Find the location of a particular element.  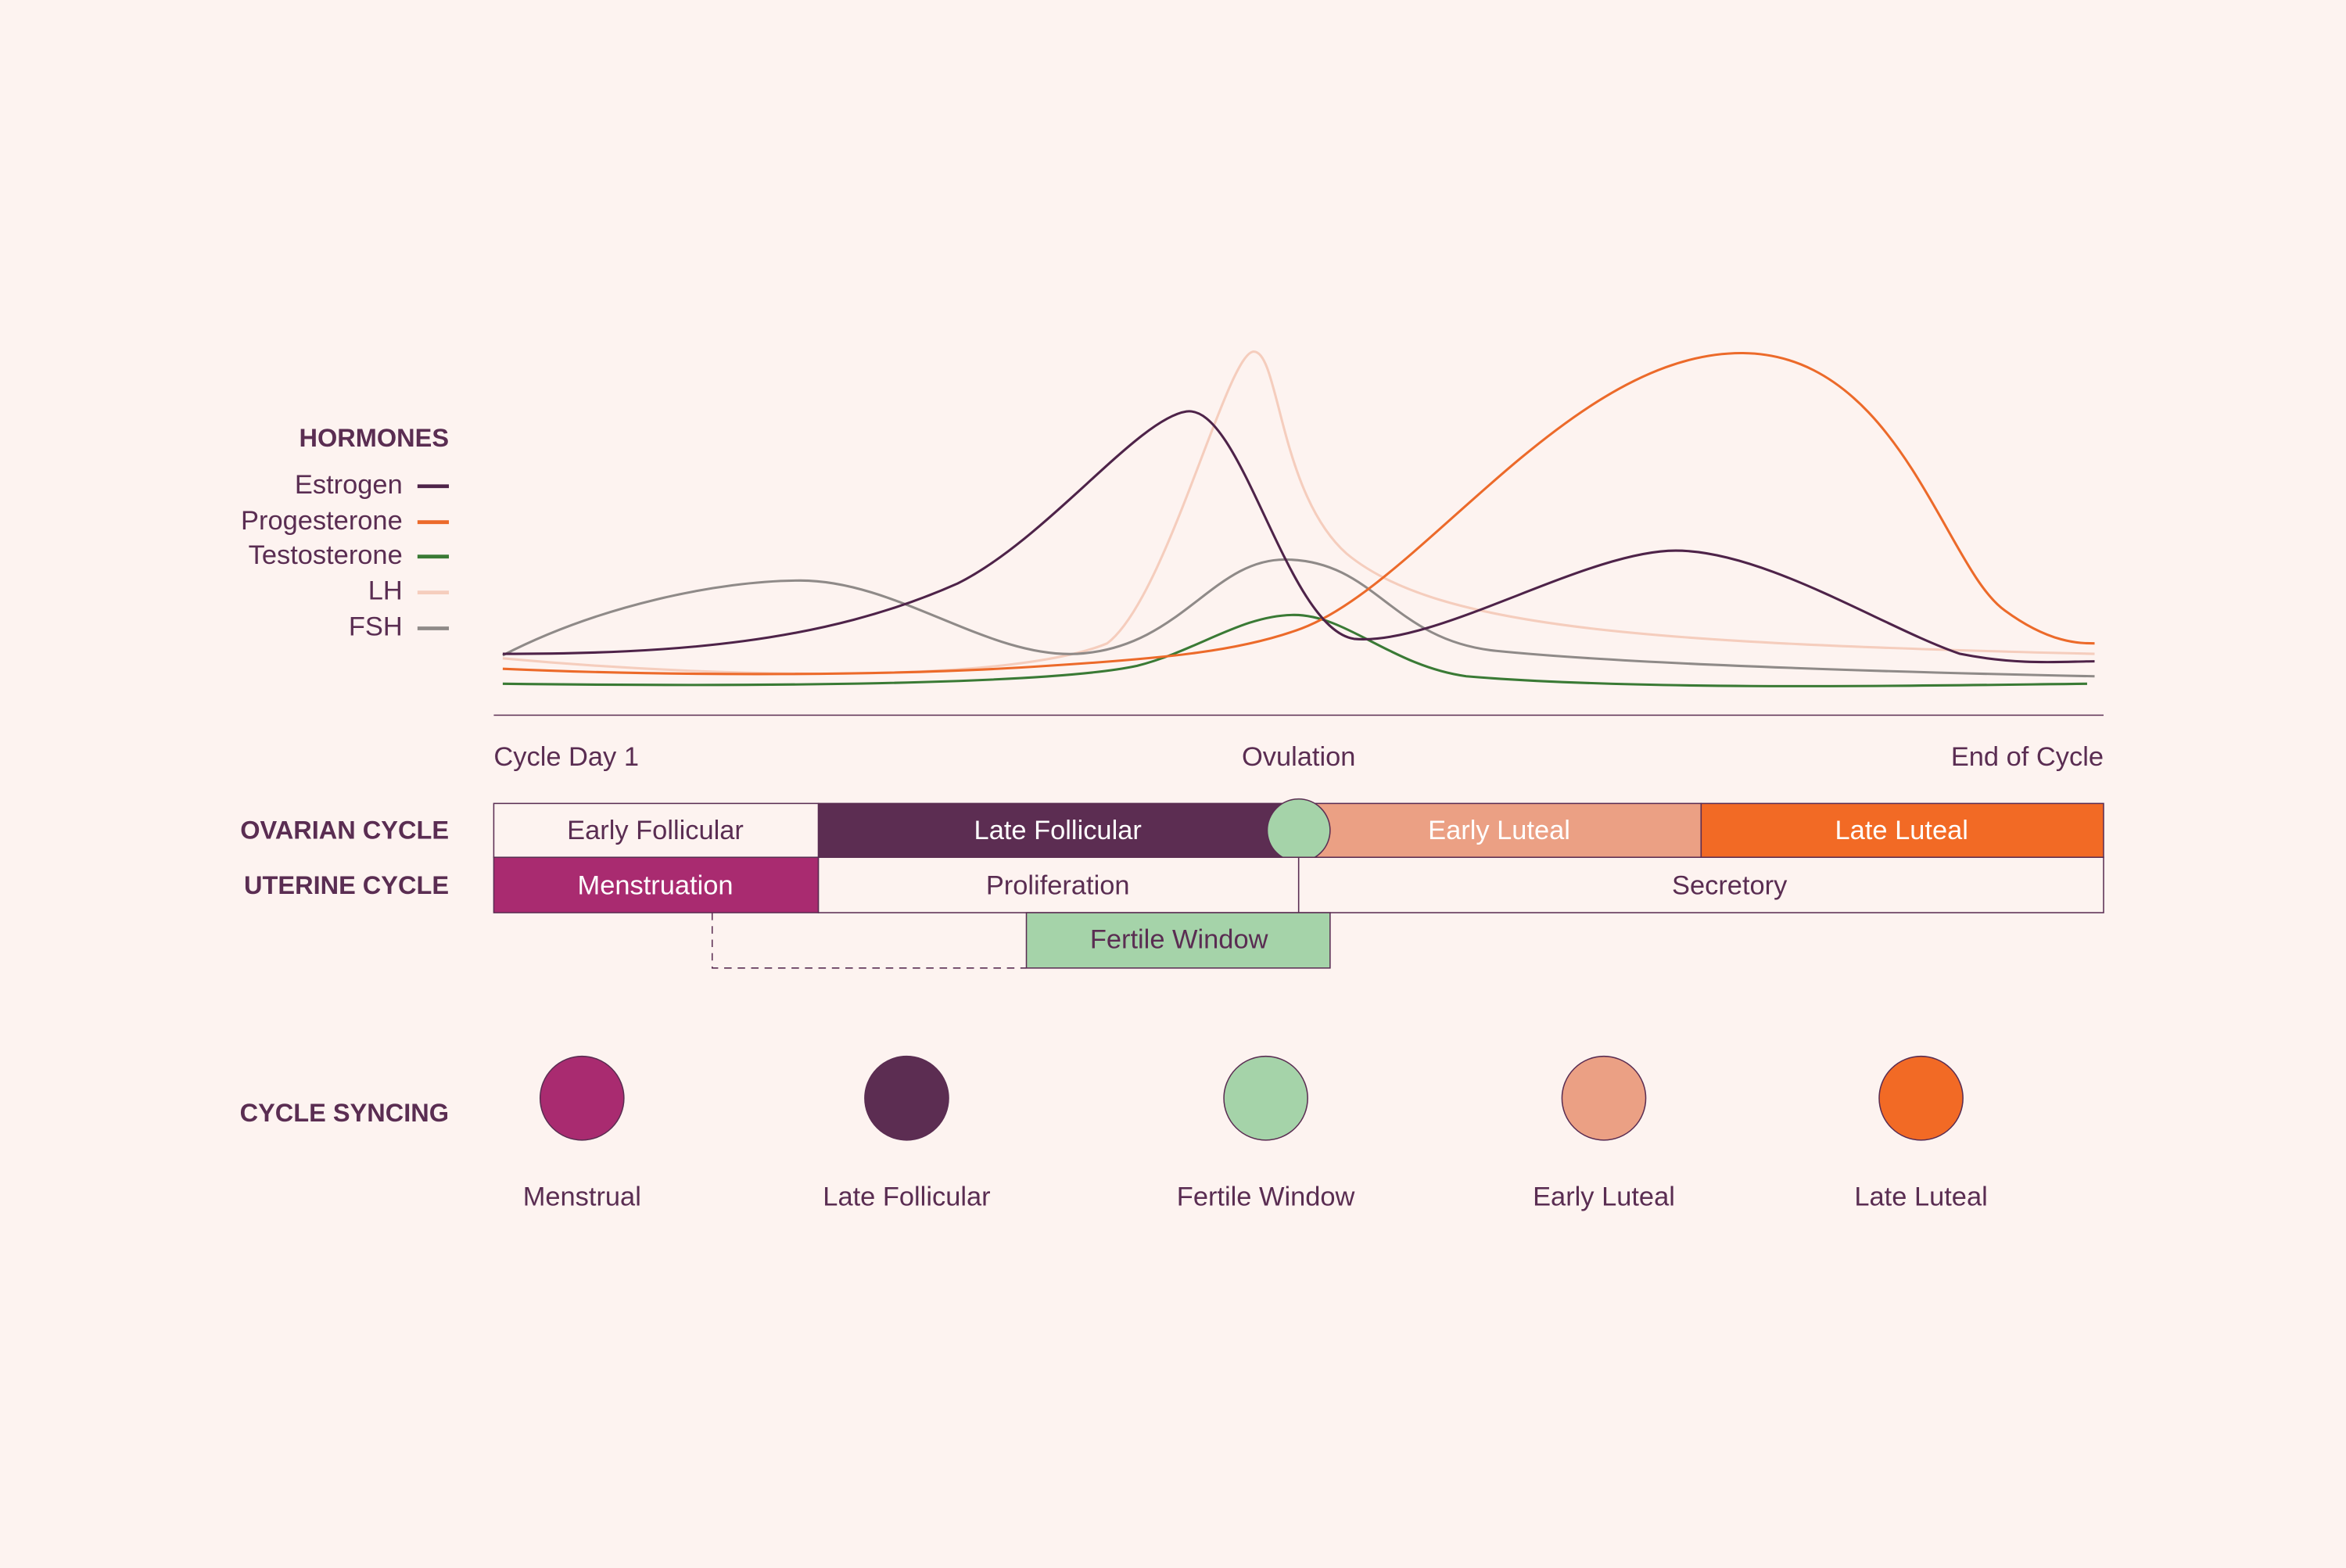

fertile-connector is located at coordinates (869, 941).